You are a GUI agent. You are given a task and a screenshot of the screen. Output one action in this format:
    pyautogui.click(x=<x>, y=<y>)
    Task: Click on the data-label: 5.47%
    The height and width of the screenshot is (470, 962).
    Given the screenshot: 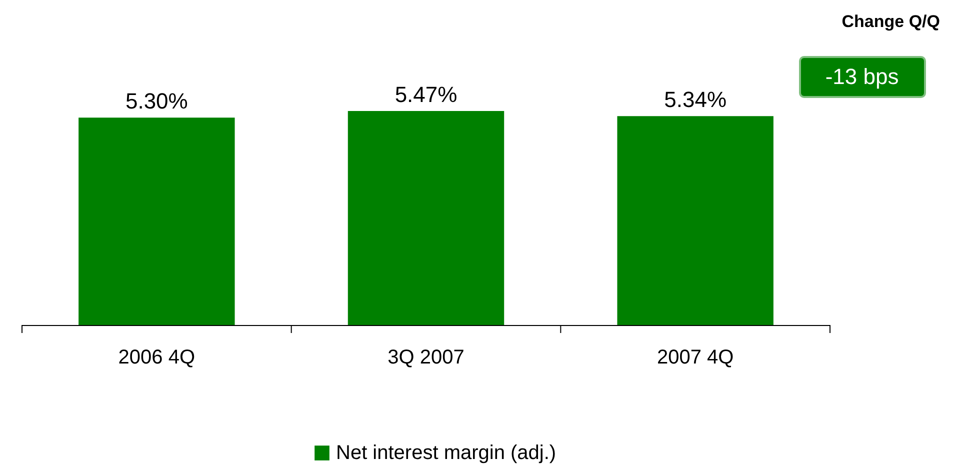 What is the action you would take?
    pyautogui.click(x=426, y=94)
    